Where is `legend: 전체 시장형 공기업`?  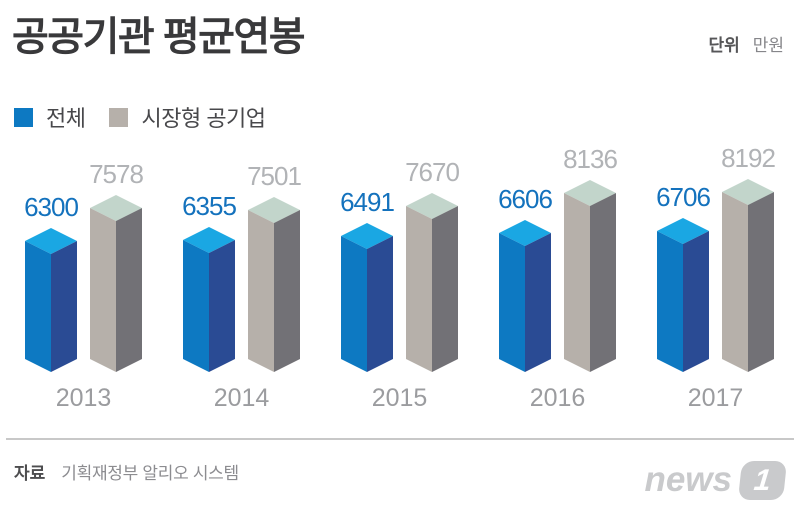 legend: 전체 시장형 공기업 is located at coordinates (140, 117).